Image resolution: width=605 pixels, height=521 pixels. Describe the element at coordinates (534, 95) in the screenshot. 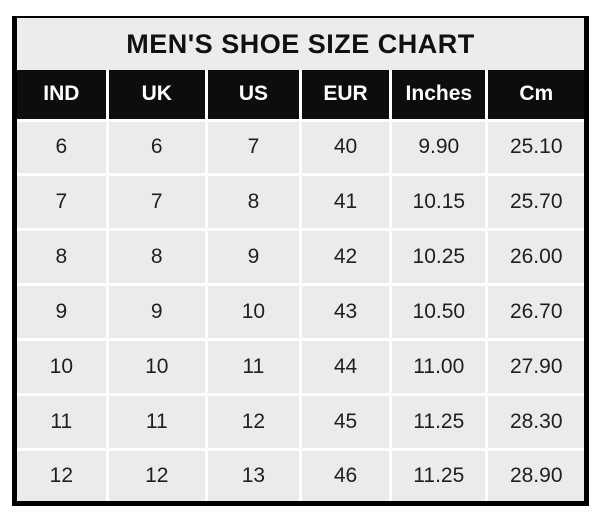

I see `column-header-cm: Cm` at that location.